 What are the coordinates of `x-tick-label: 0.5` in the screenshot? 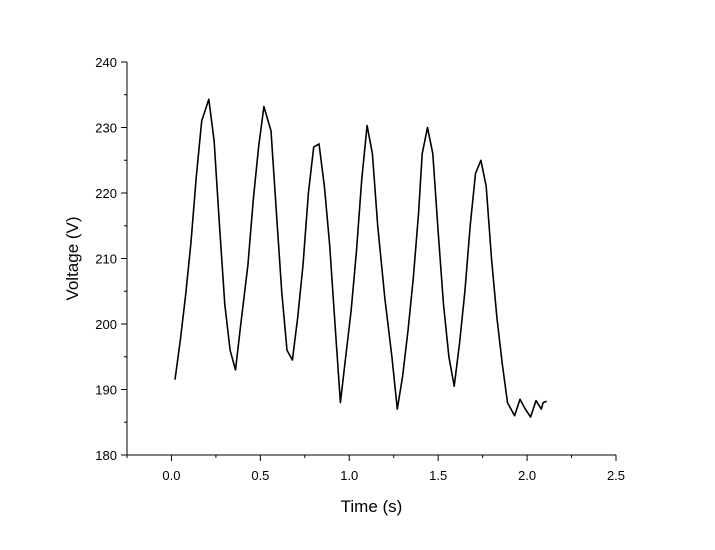 It's located at (260, 475).